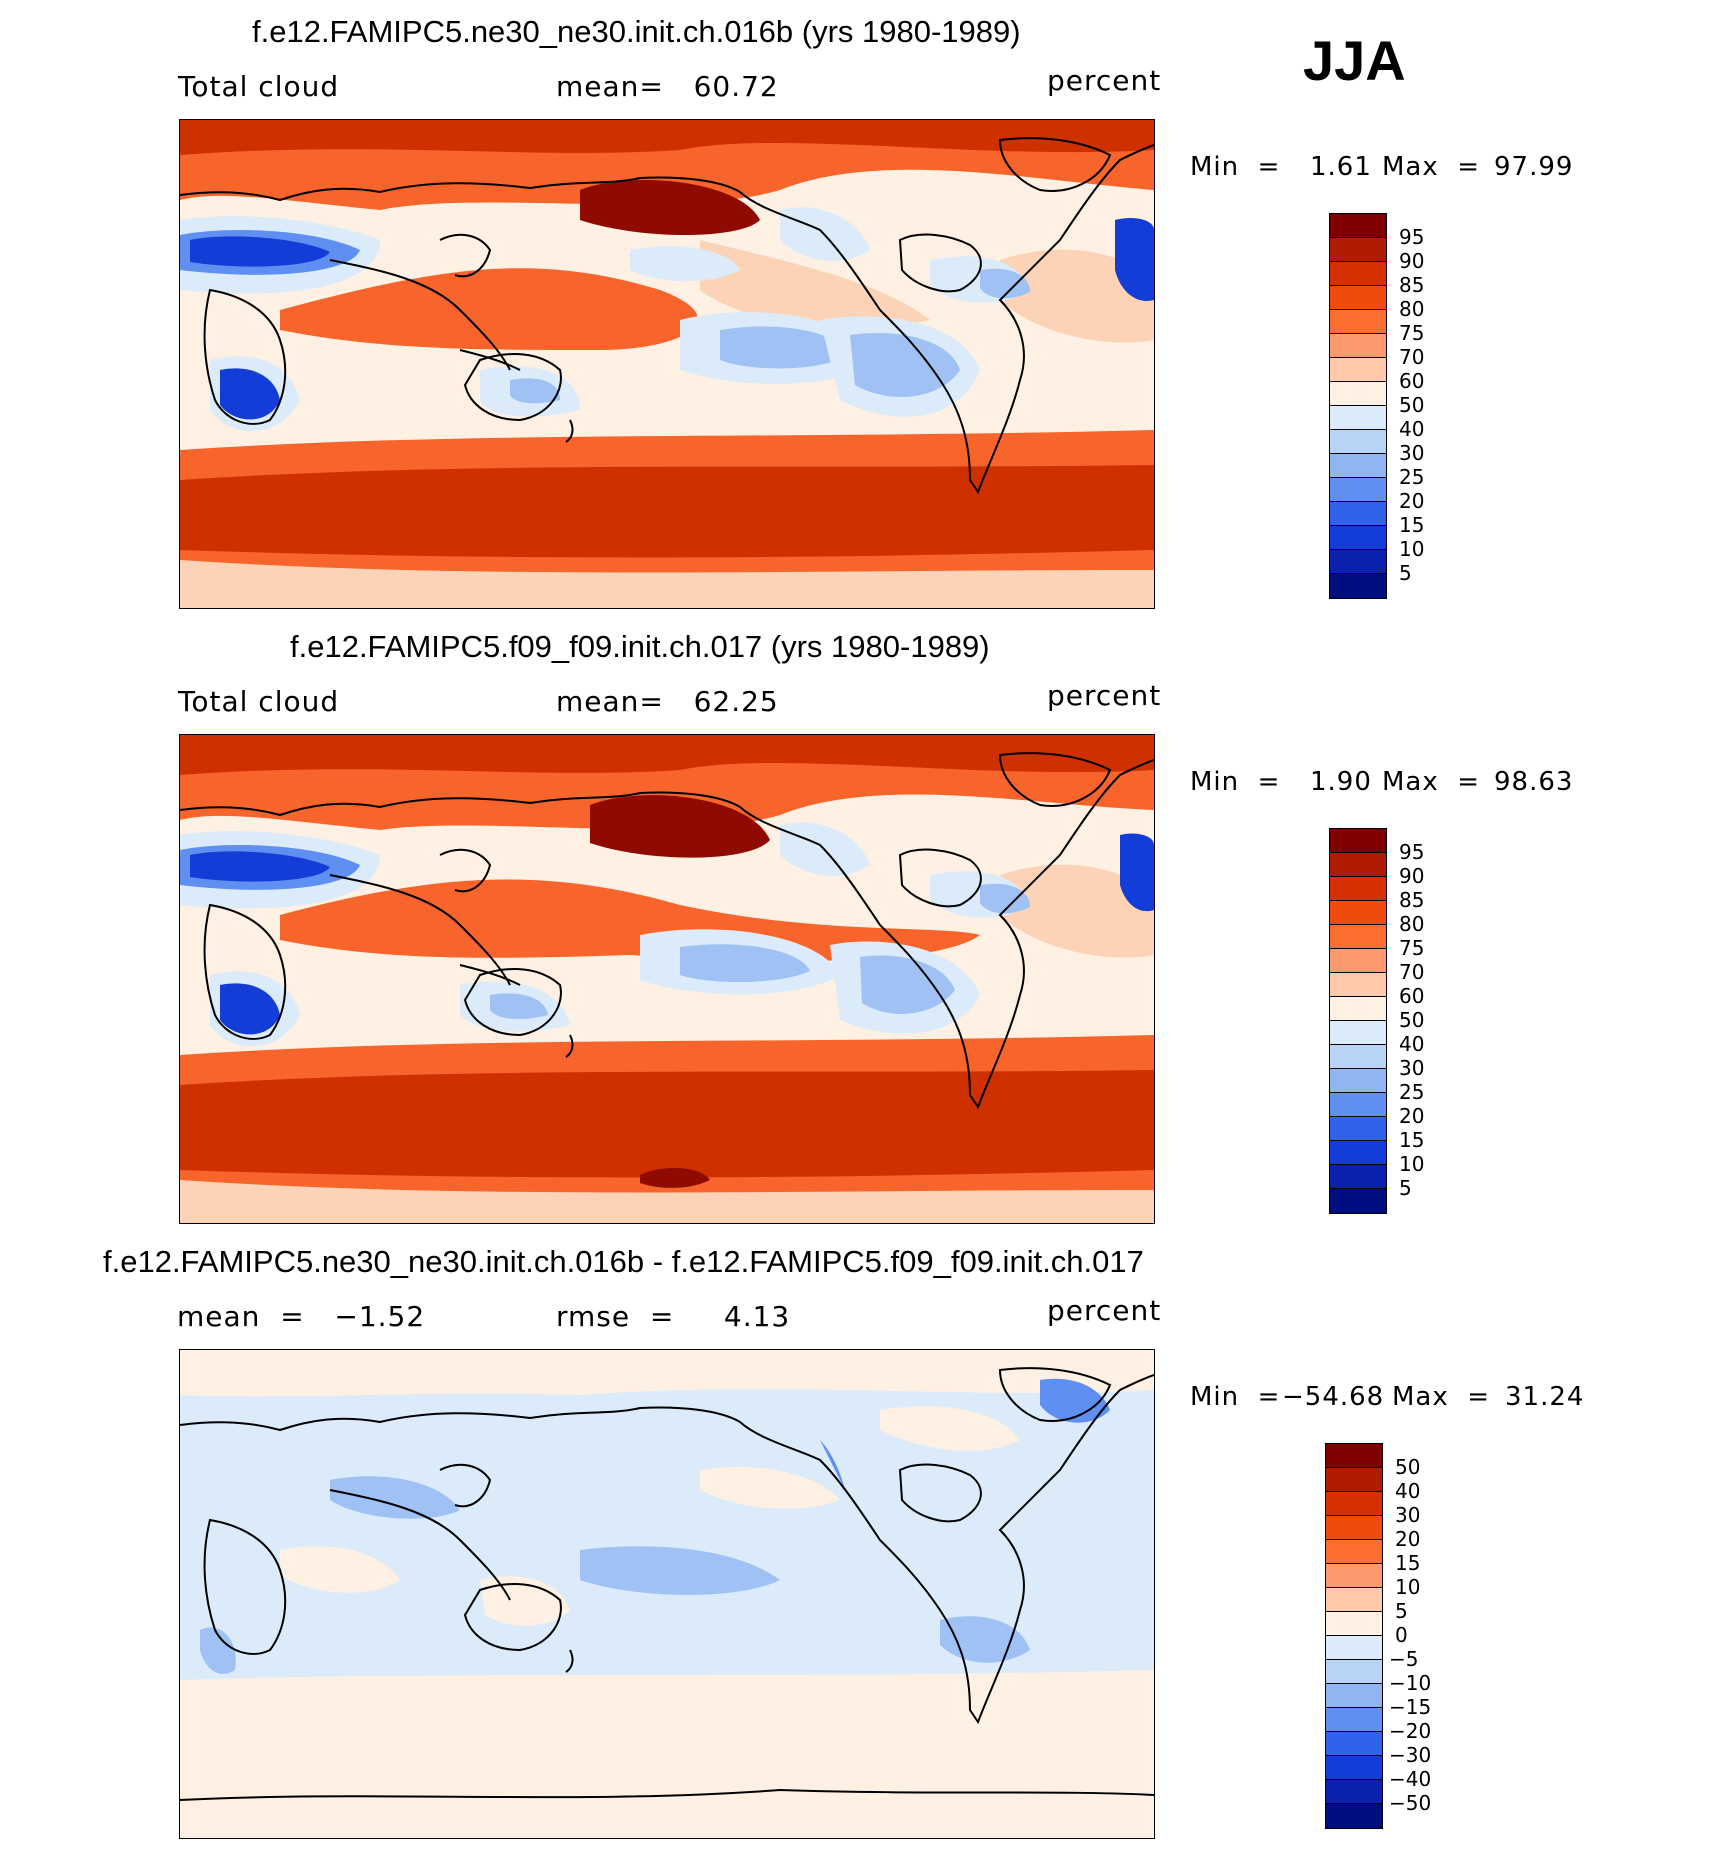 Image resolution: width=1710 pixels, height=1863 pixels. What do you see at coordinates (1404, 1659) in the screenshot?
I see `colorbar-tick-label: −5` at bounding box center [1404, 1659].